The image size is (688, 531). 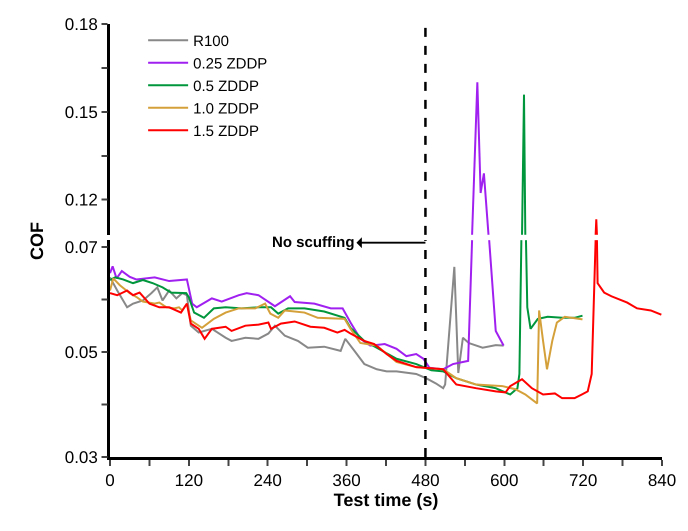 What do you see at coordinates (81, 247) in the screenshot?
I see `y-tick-label: 0.07` at bounding box center [81, 247].